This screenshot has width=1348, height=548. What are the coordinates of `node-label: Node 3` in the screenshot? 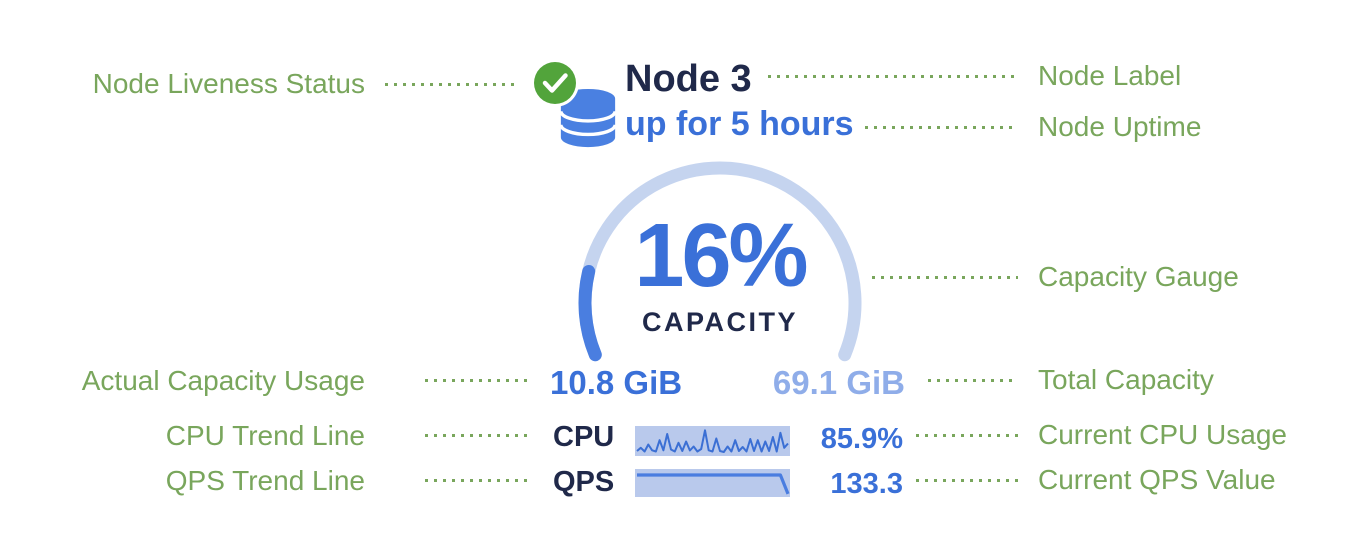 It's located at (688, 79).